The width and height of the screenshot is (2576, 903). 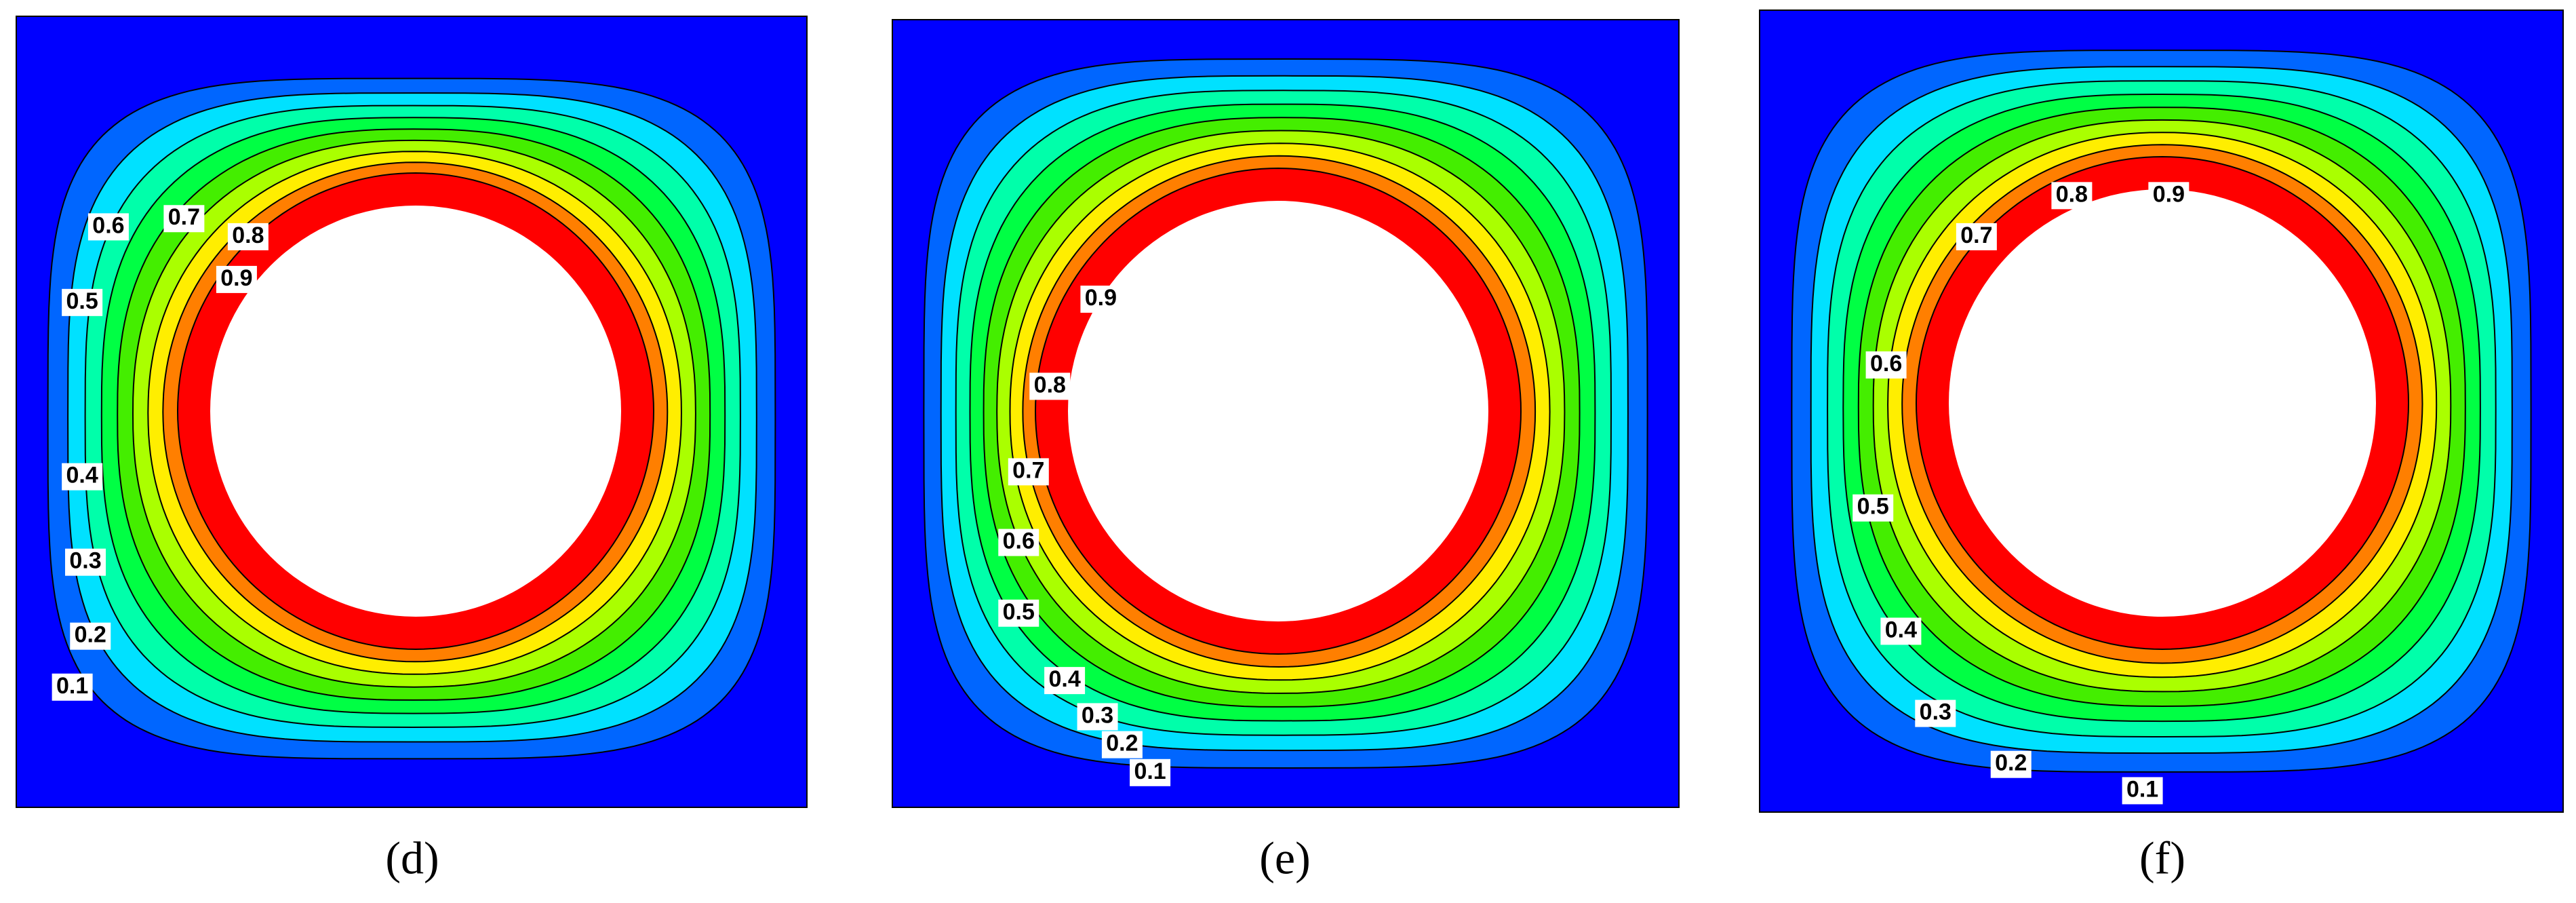 I want to click on panel-caption: (e), so click(x=1285, y=858).